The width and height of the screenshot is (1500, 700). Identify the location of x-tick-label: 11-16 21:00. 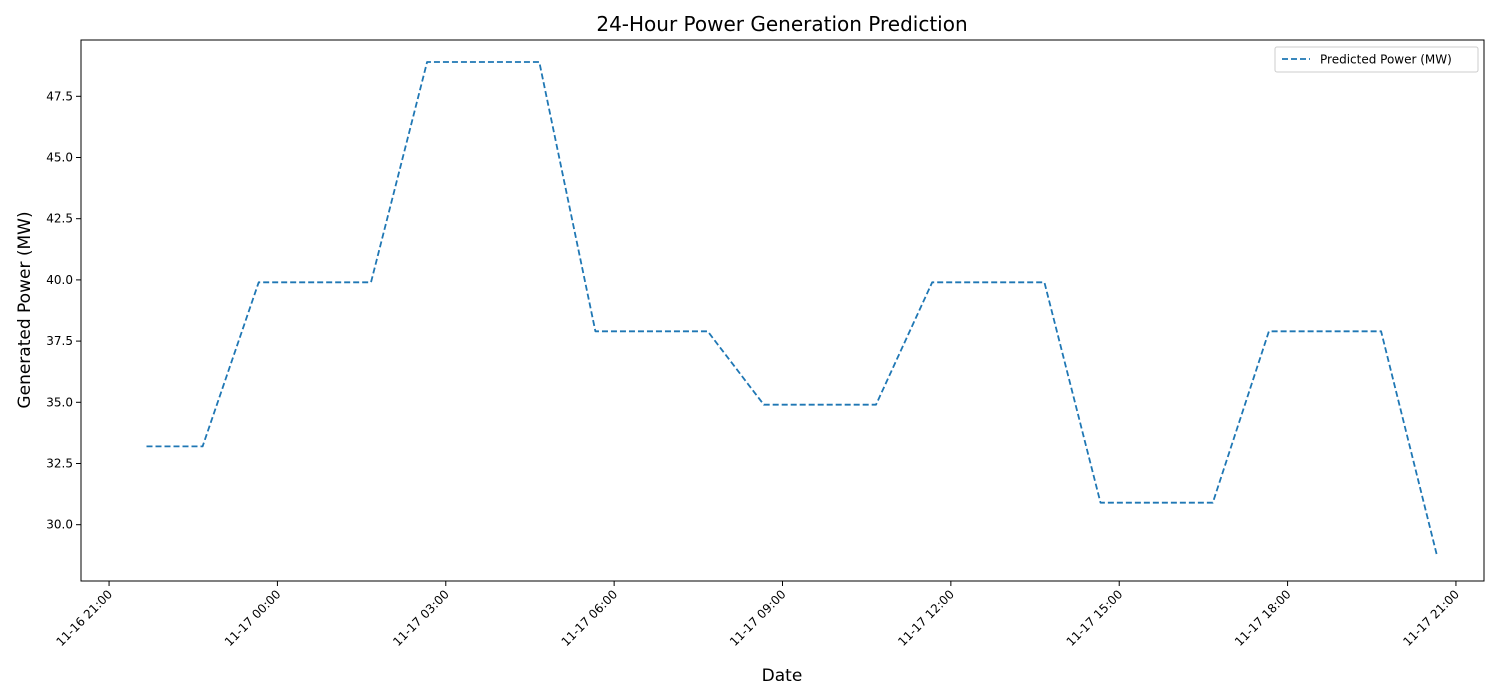
(84, 618).